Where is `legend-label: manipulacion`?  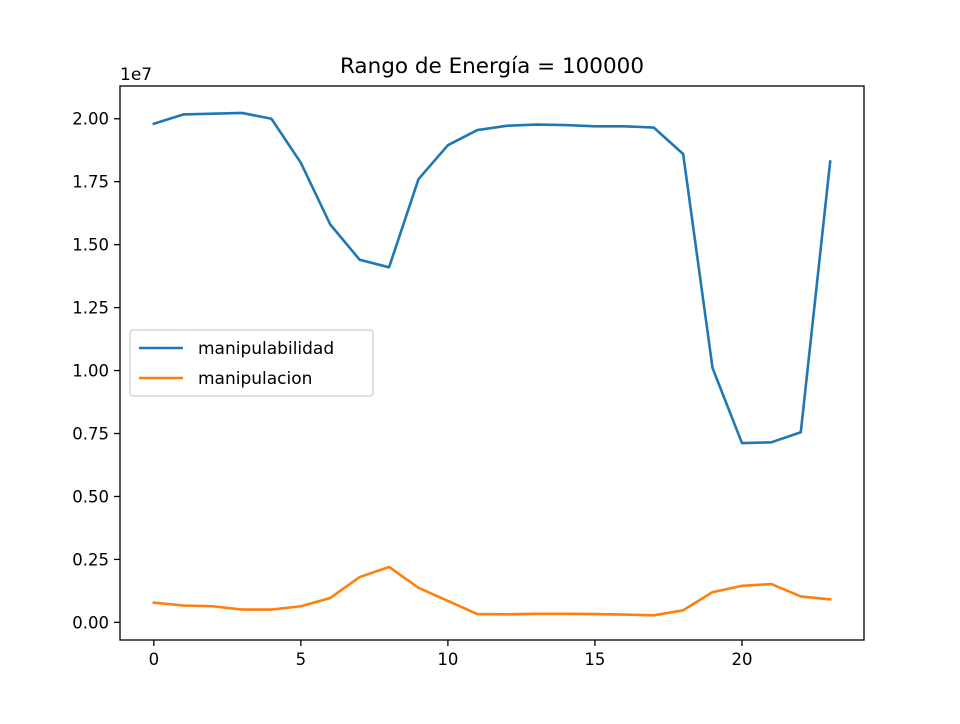
legend-label: manipulacion is located at coordinates (255, 379).